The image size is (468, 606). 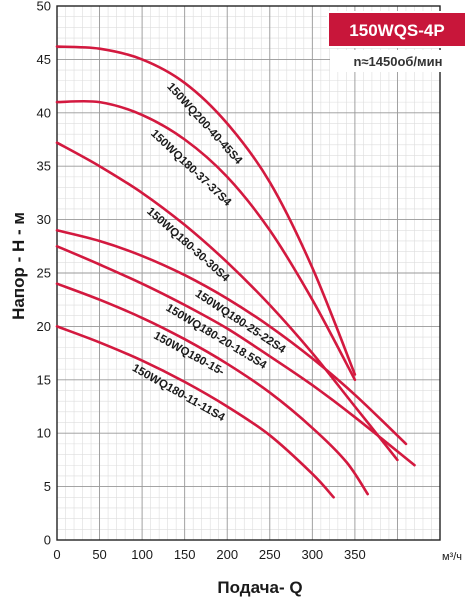 What do you see at coordinates (99, 554) in the screenshot?
I see `x-tick-label: 50` at bounding box center [99, 554].